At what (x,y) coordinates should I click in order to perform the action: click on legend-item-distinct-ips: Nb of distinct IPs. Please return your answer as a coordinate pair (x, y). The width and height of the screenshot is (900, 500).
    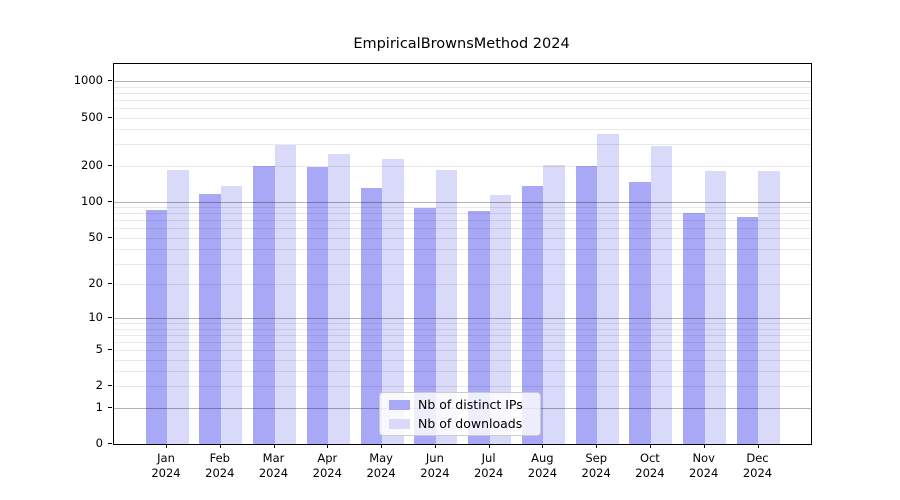
    Looking at the image, I should click on (460, 404).